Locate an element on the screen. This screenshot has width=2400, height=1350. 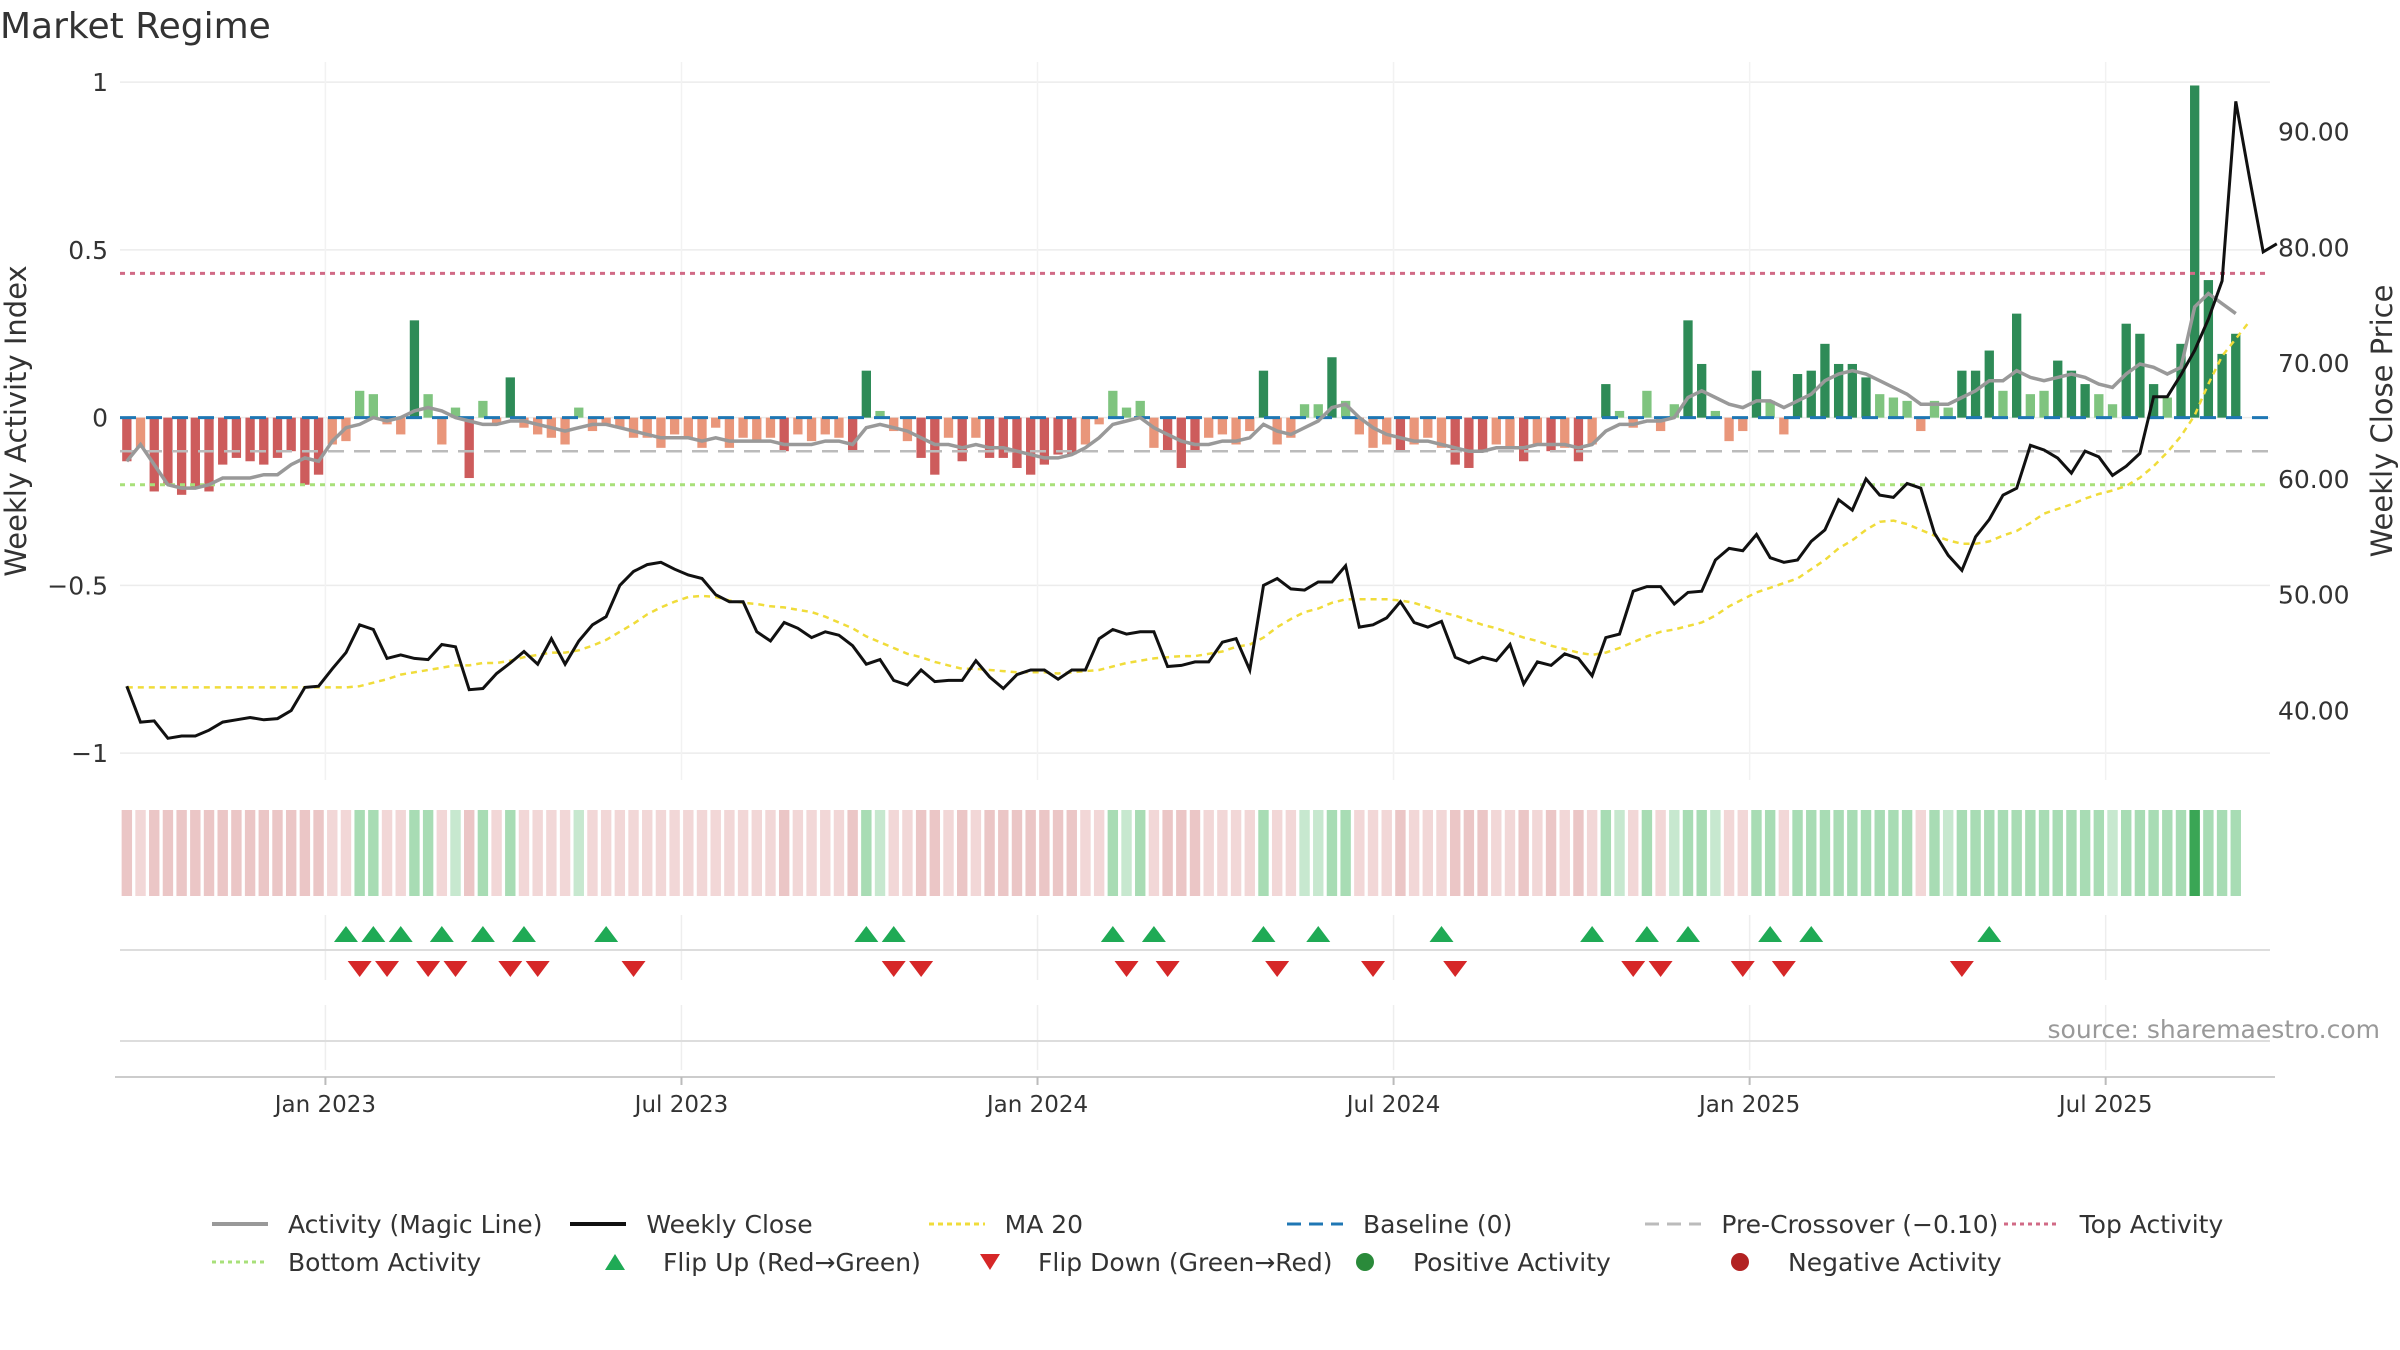
legend-item-weekly-close: Weekly Close is located at coordinates (747, 1224).